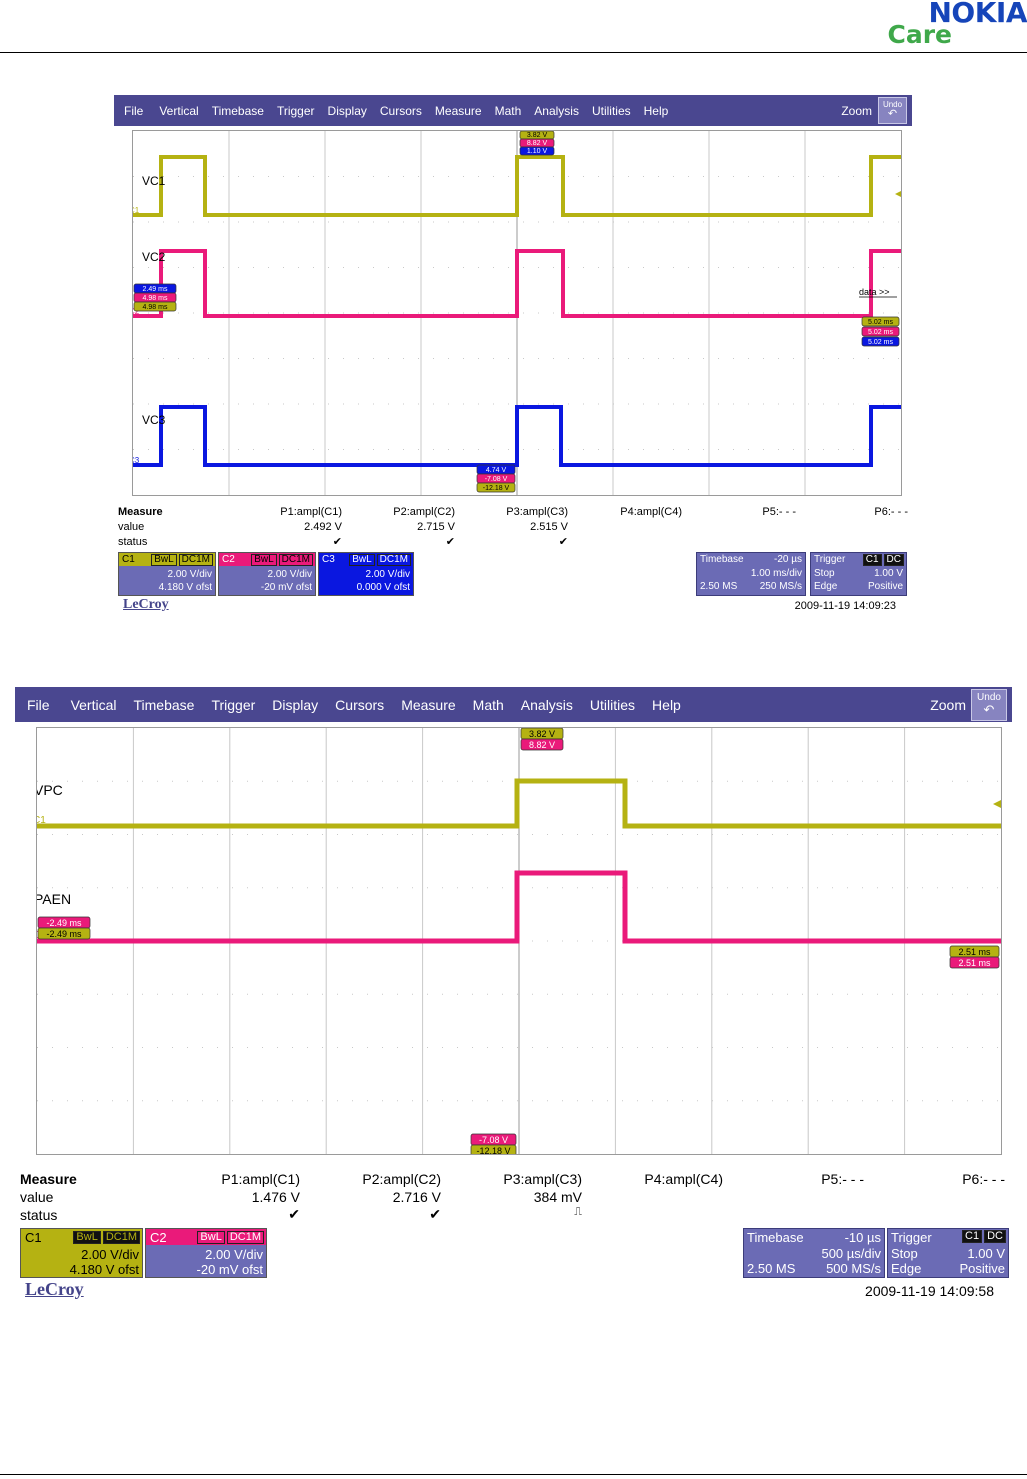  I want to click on footer-rule, so click(513, 1474).